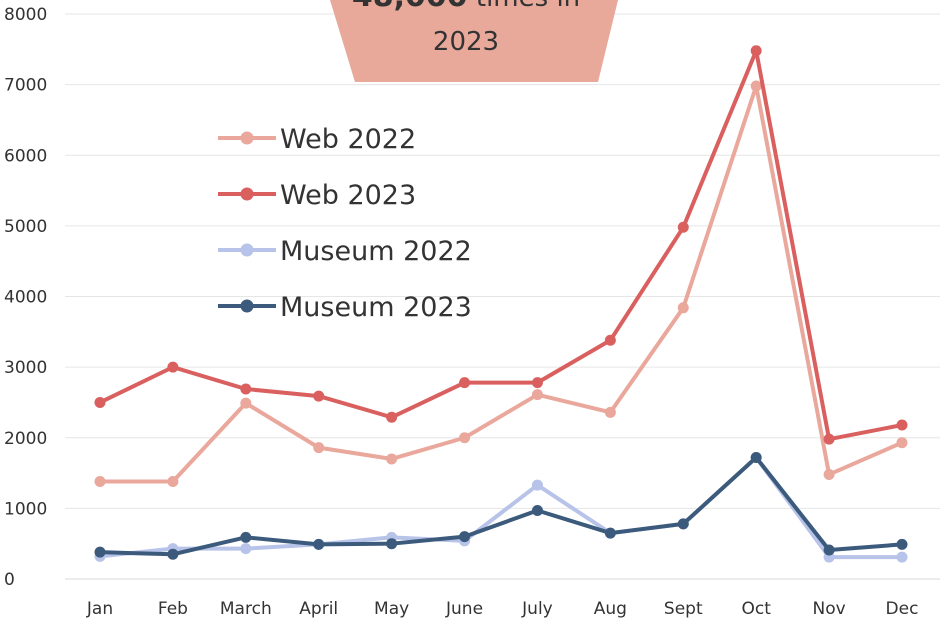 This screenshot has width=945, height=620. Describe the element at coordinates (683, 609) in the screenshot. I see `x-tick-label: Sept` at that location.